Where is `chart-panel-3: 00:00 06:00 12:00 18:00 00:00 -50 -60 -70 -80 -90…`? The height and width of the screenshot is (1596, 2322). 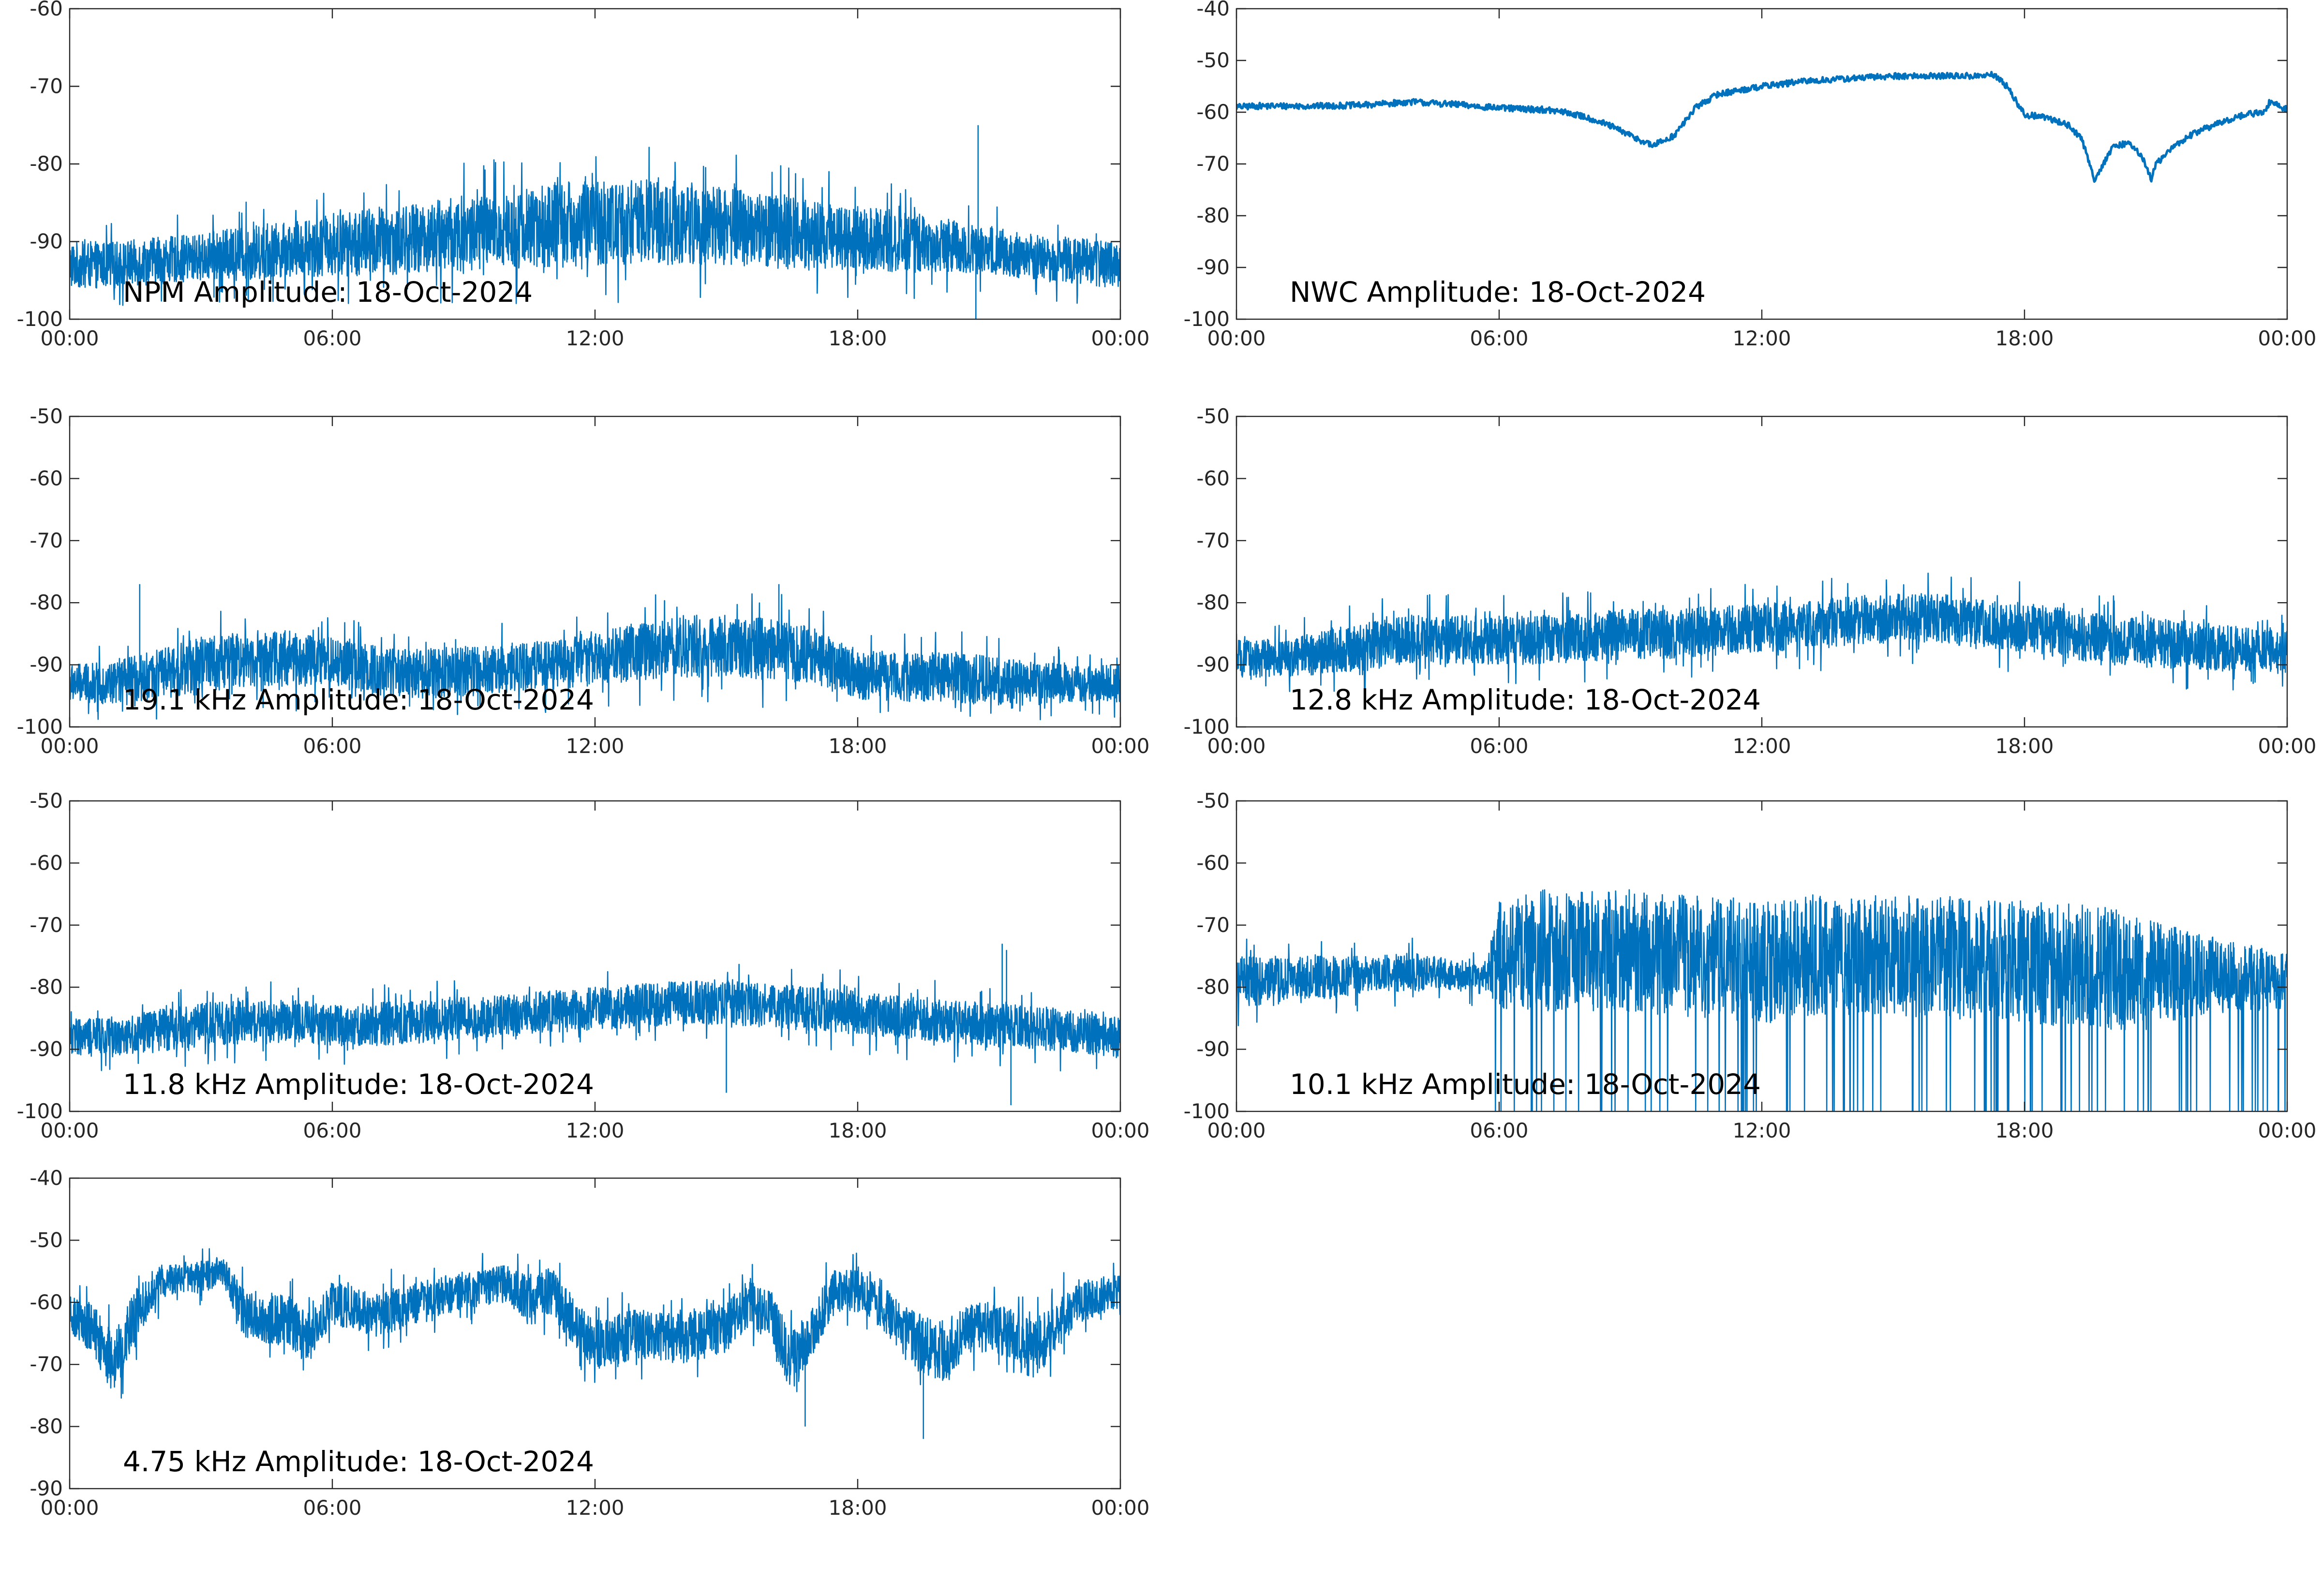
chart-panel-3: 00:00 06:00 12:00 18:00 00:00 -50 -60 -70 -80 -90… is located at coordinates (583, 581).